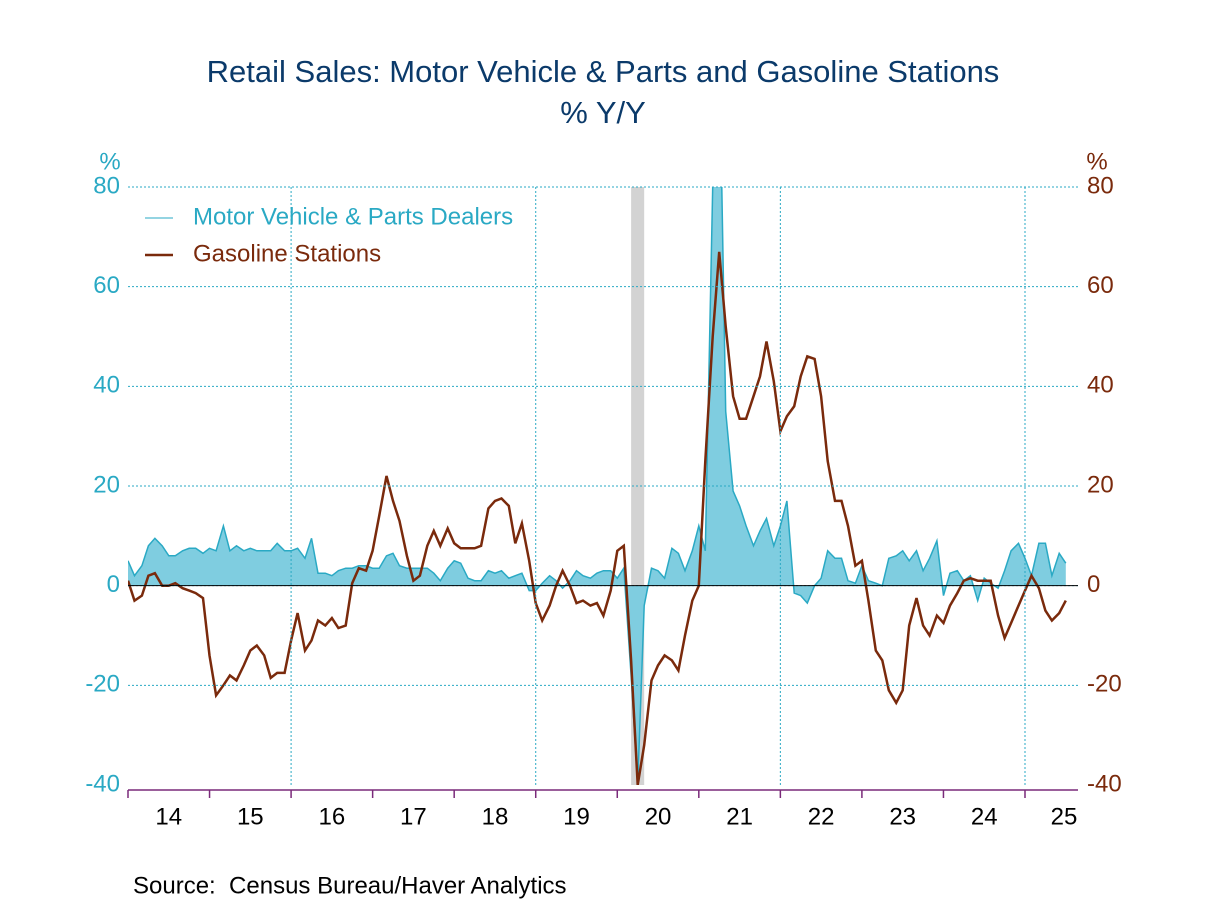  I want to click on y2-tick-label: 20, so click(1100, 484).